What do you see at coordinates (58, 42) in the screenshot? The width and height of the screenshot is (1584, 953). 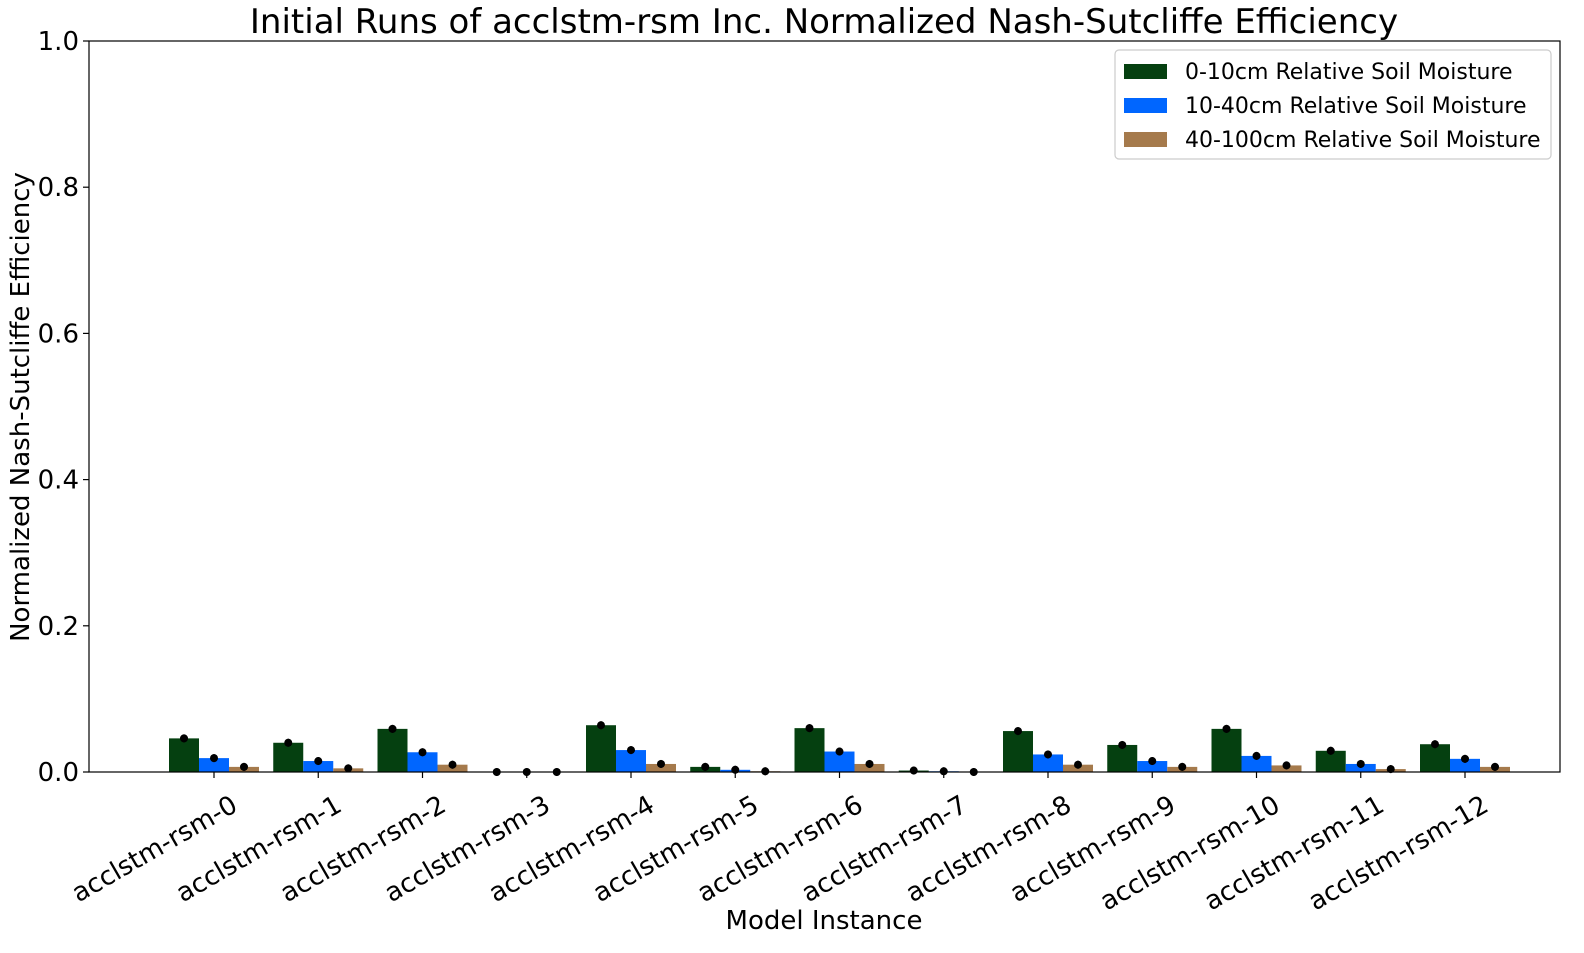 I see `y-tick-label: 1.0` at bounding box center [58, 42].